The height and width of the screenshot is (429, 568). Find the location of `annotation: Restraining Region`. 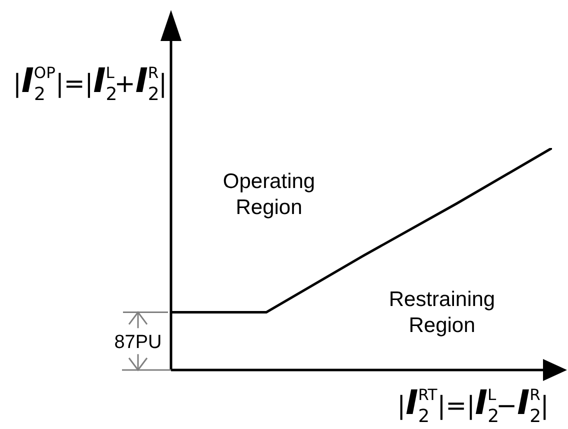

annotation: Restraining Region is located at coordinates (442, 312).